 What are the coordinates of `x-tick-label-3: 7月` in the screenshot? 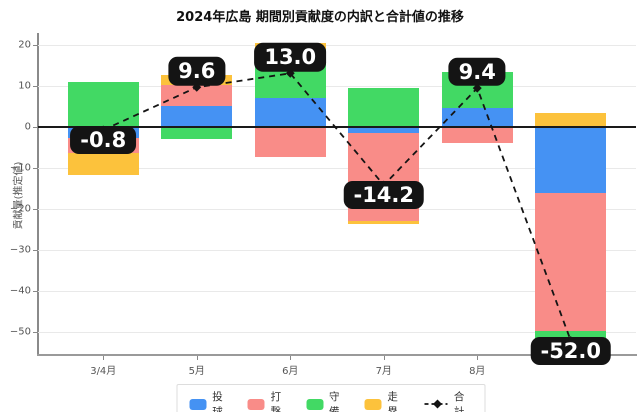 It's located at (383, 371).